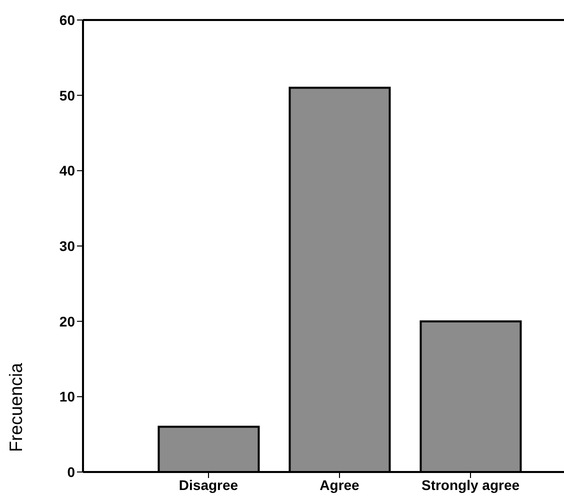 This screenshot has height=498, width=564. What do you see at coordinates (340, 484) in the screenshot?
I see `x-tick-label: Agree` at bounding box center [340, 484].